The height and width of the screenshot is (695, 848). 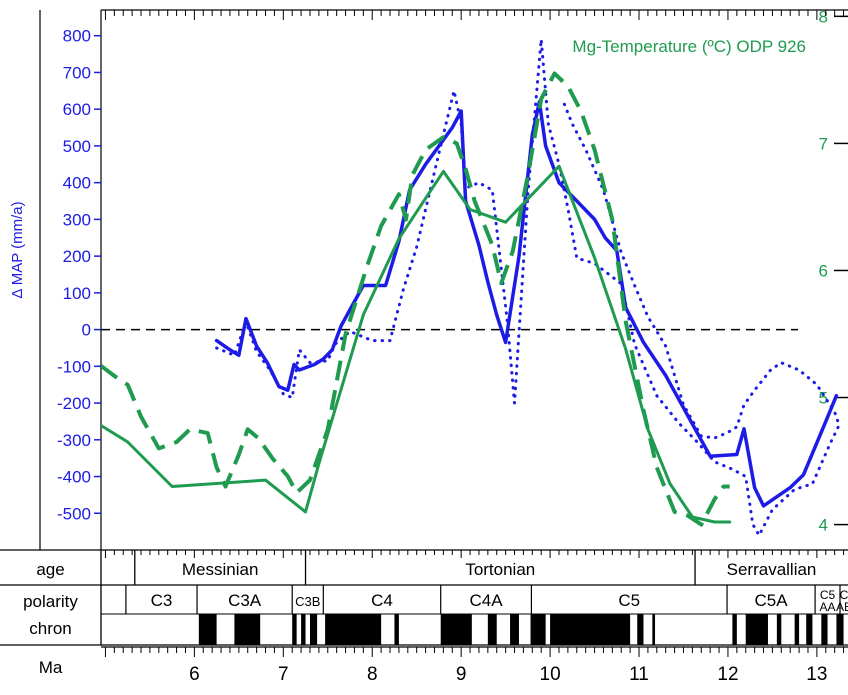 I want to click on left-axis-label: Δ MAP (mm/a), so click(x=17, y=249).